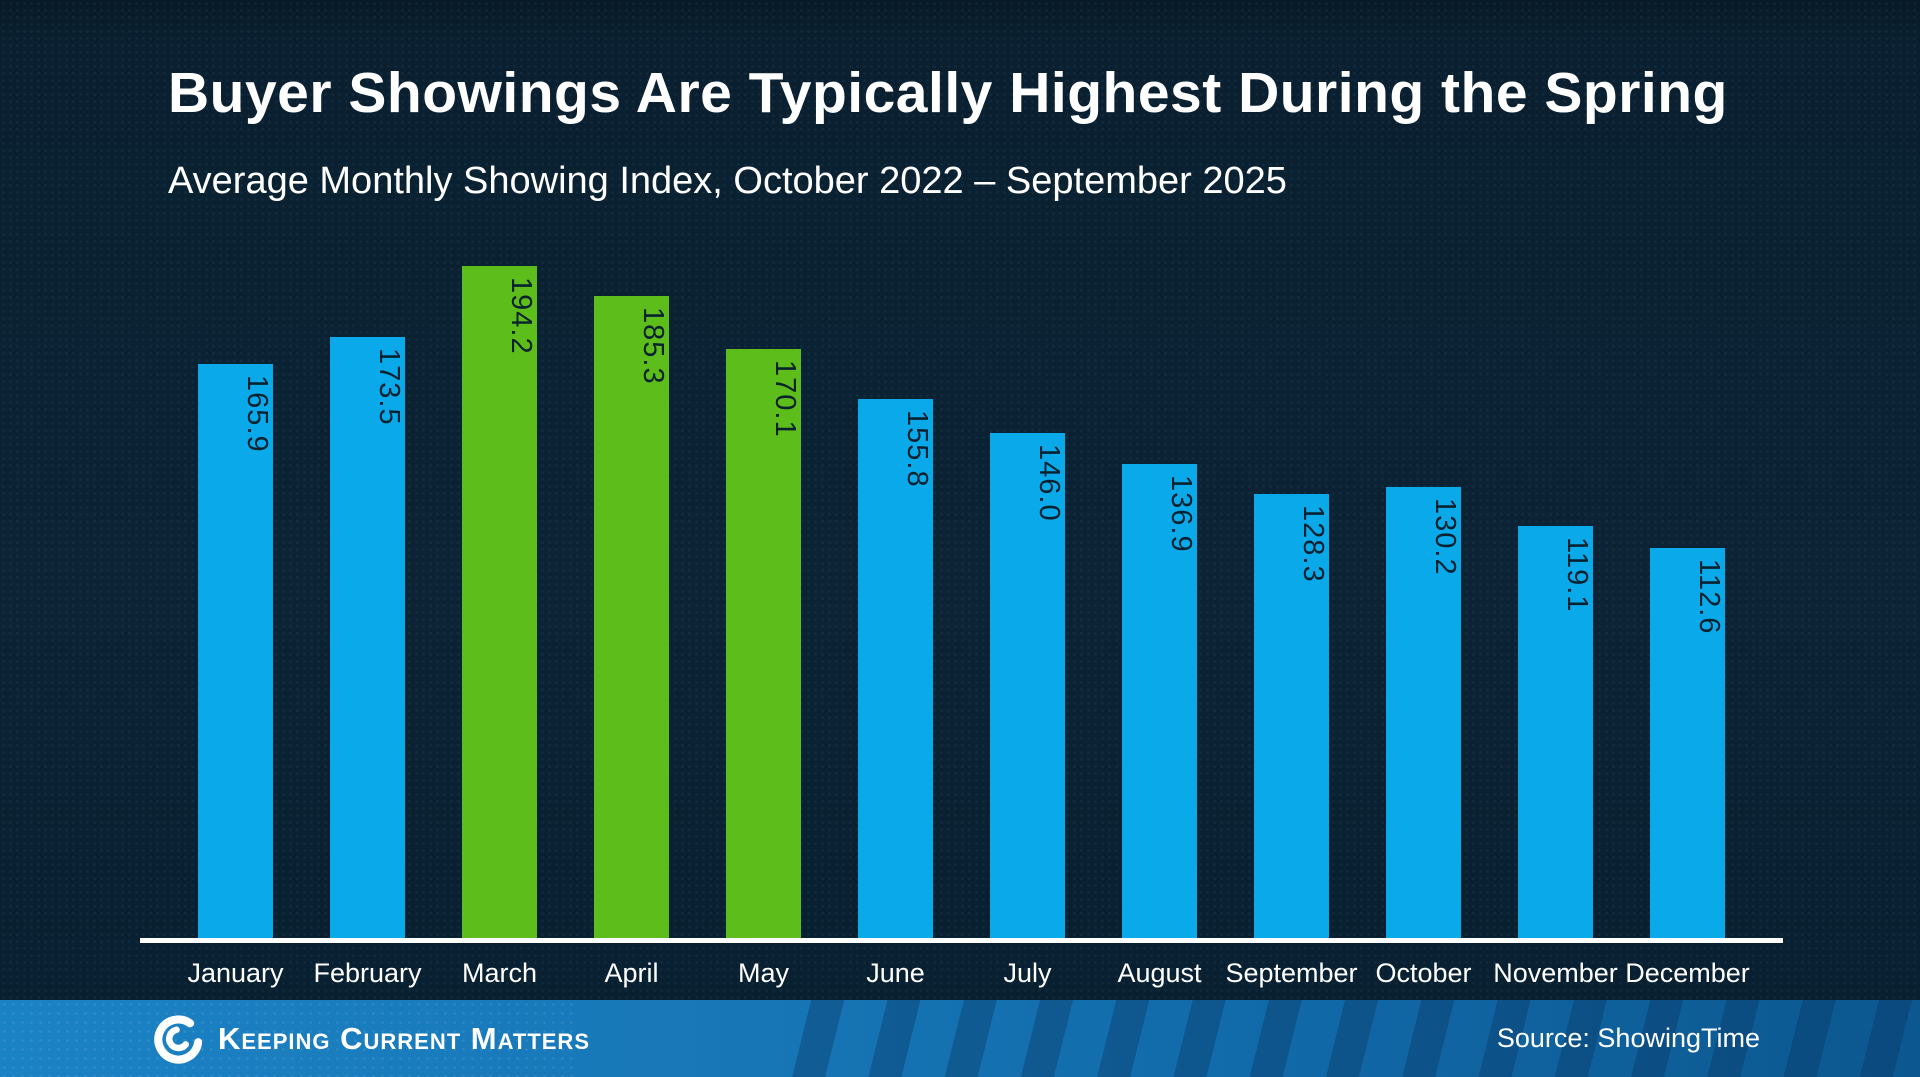 Image resolution: width=1920 pixels, height=1077 pixels. Describe the element at coordinates (367, 637) in the screenshot. I see `bar-february: 173.5` at that location.